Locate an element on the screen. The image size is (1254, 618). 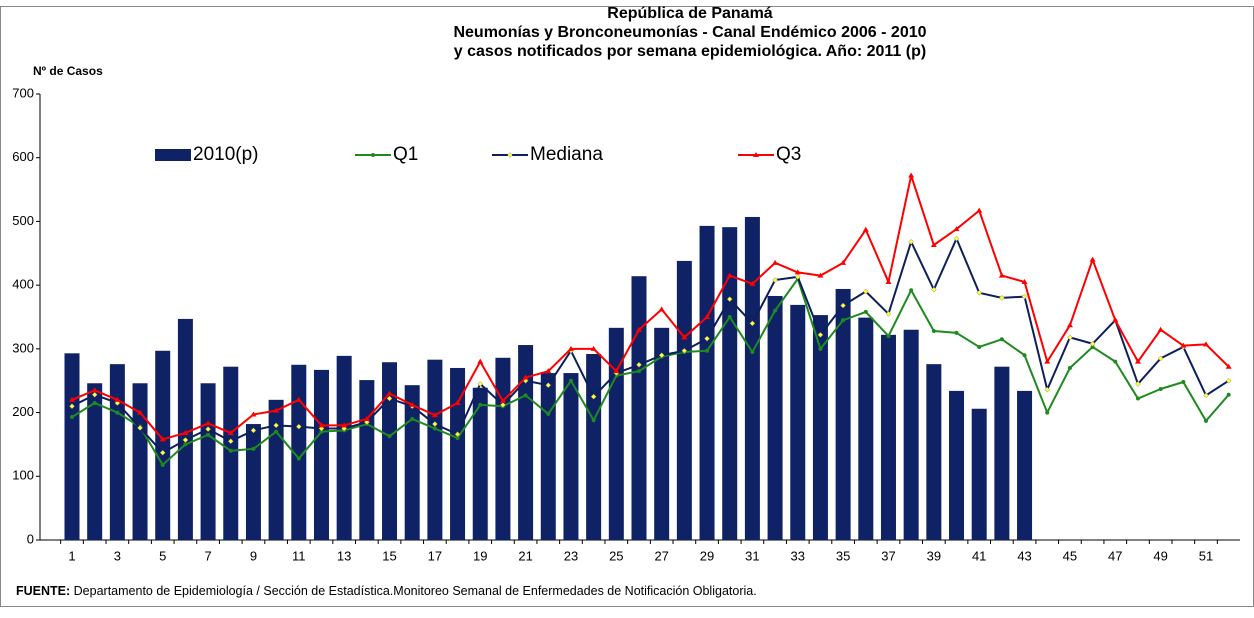
source-label: FUENTE: is located at coordinates (43, 591).